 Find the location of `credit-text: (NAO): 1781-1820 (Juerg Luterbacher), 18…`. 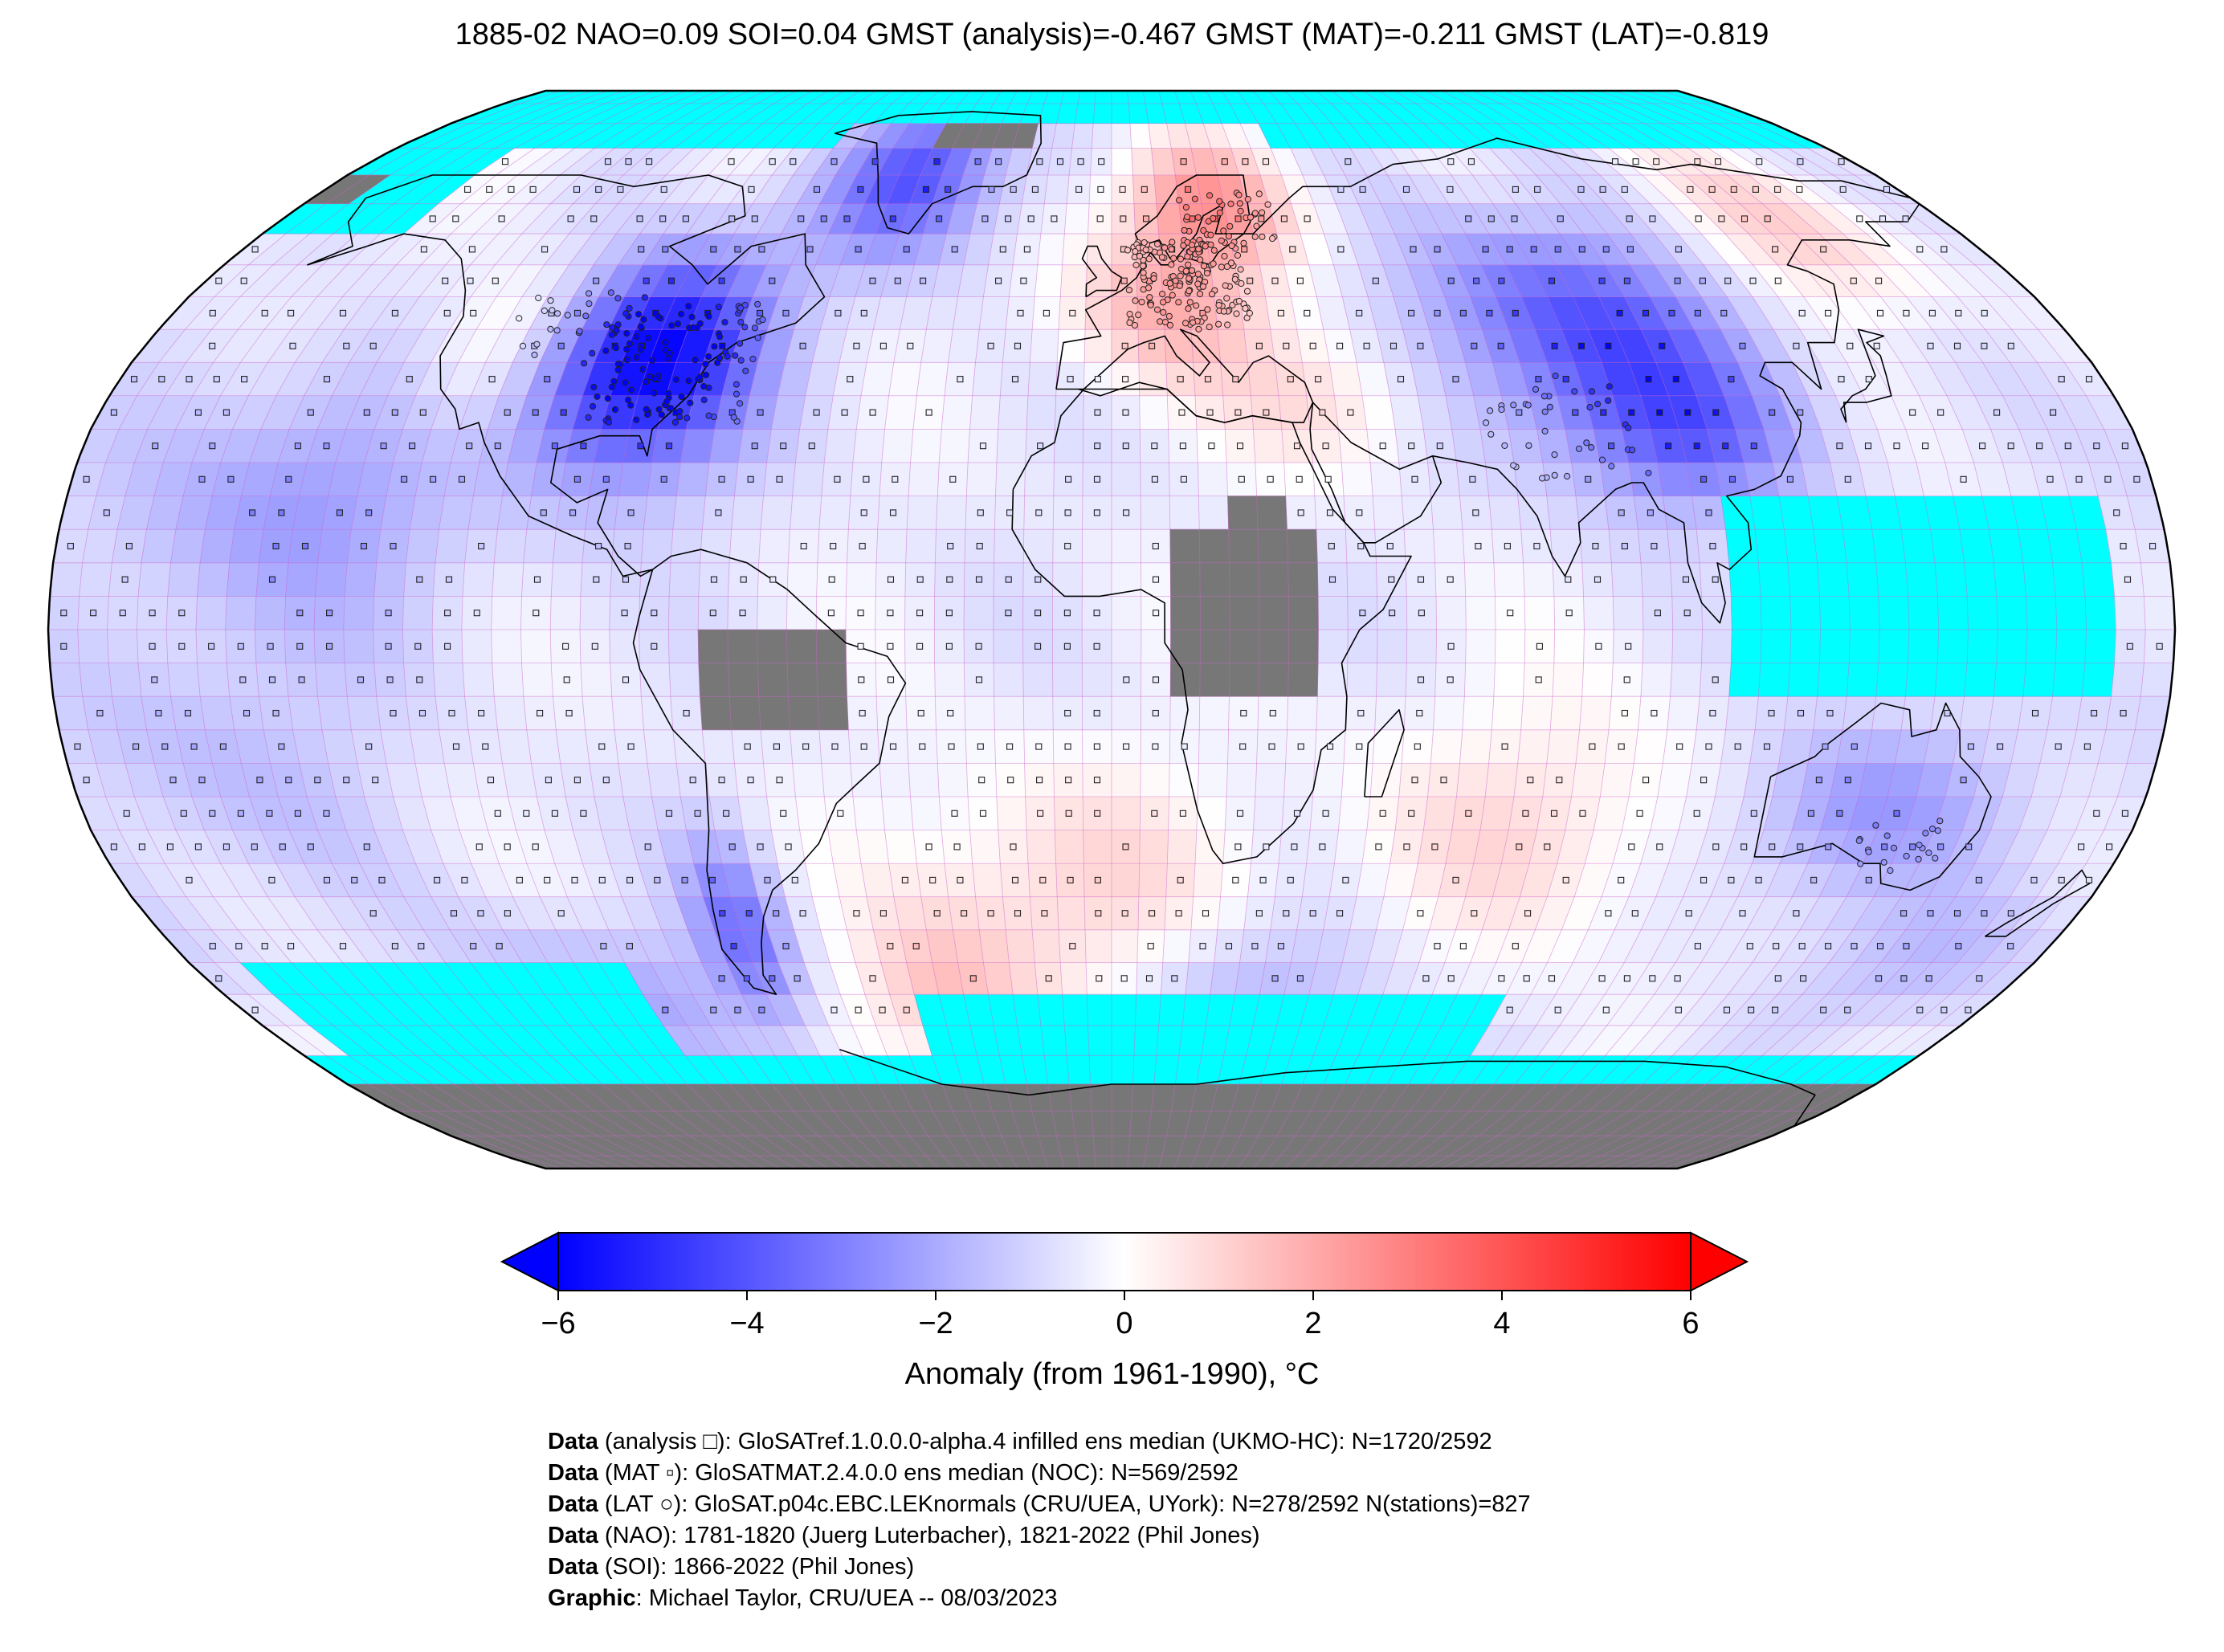

credit-text: (NAO): 1781-1820 (Juerg Luterbacher), 18… is located at coordinates (929, 1535).